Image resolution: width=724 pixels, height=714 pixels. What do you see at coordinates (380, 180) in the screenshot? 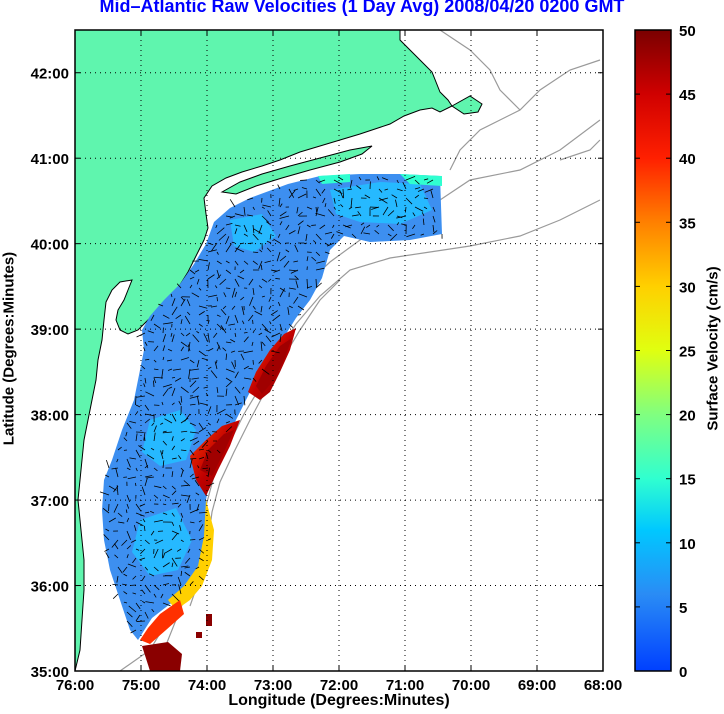
I see `velocity-cyan-edge` at bounding box center [380, 180].